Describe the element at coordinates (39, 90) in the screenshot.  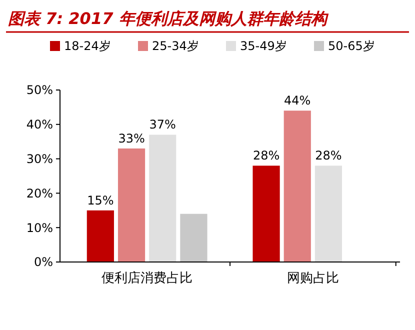
I see `y-tick-label: 50%` at that location.